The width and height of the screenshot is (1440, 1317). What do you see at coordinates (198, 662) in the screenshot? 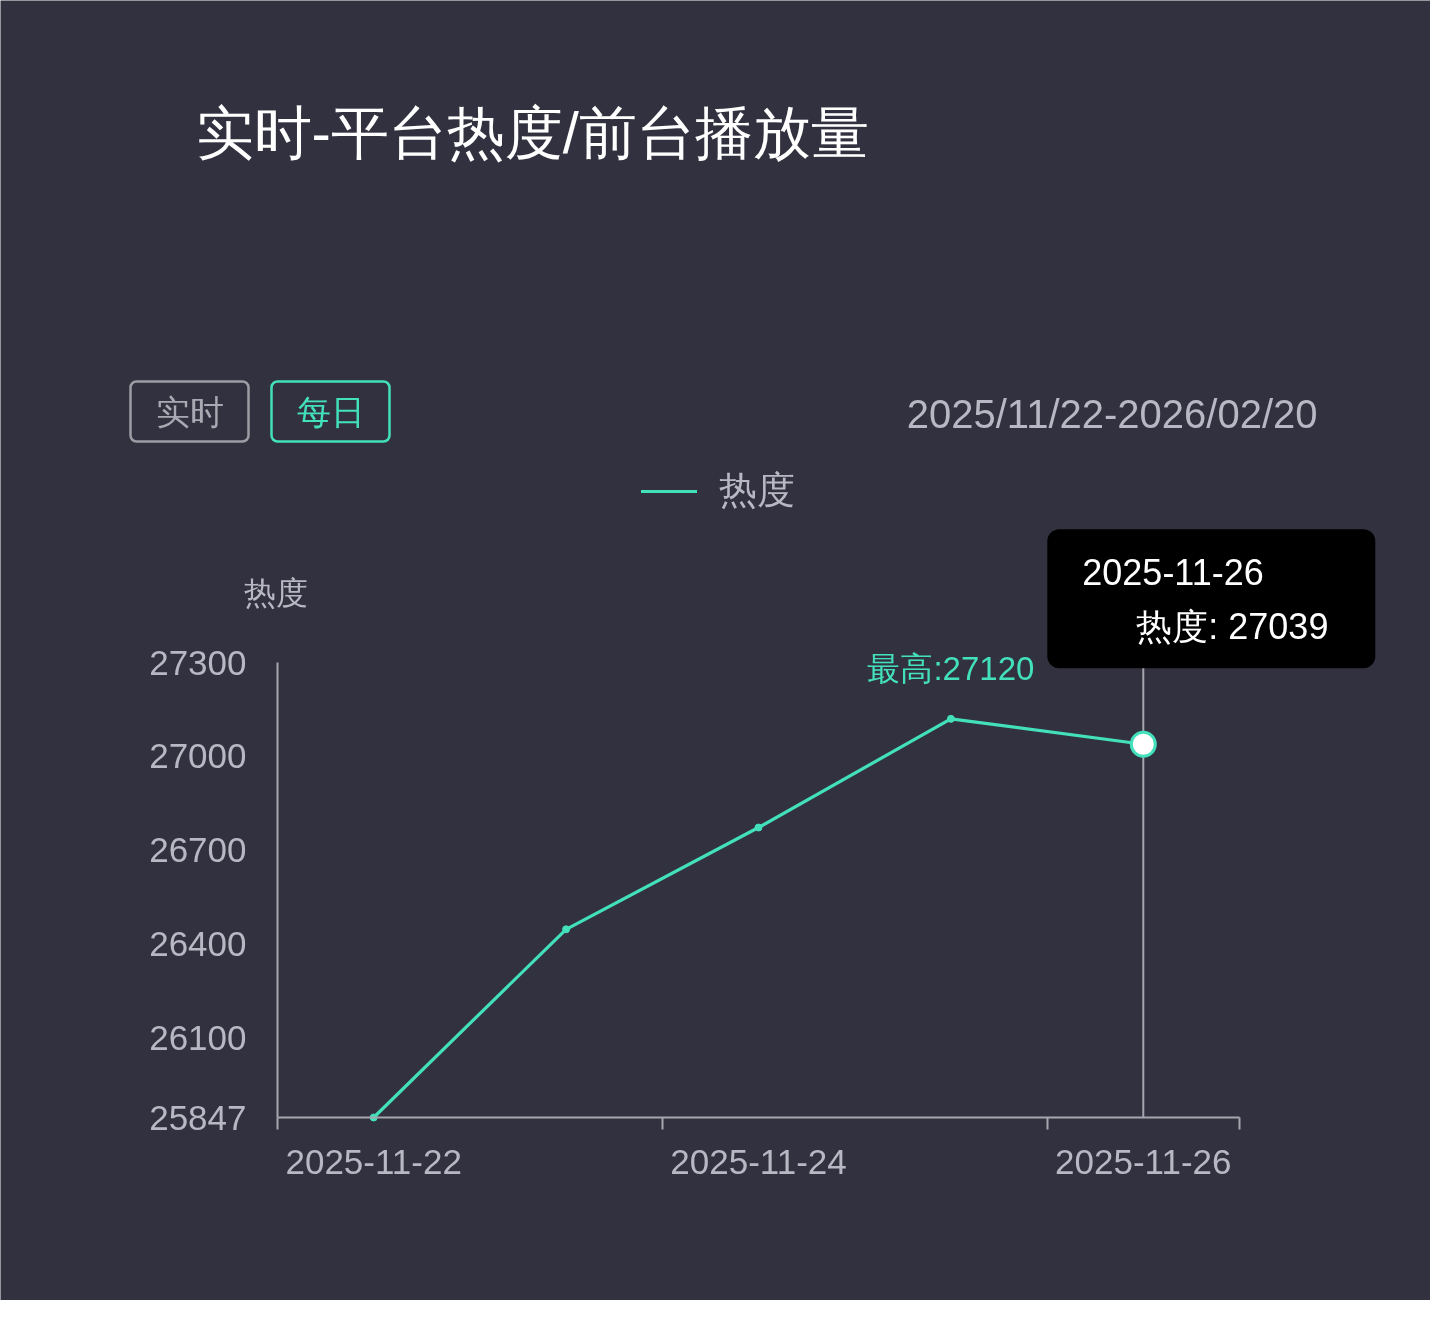
I see `y-tick-label: 27300` at bounding box center [198, 662].